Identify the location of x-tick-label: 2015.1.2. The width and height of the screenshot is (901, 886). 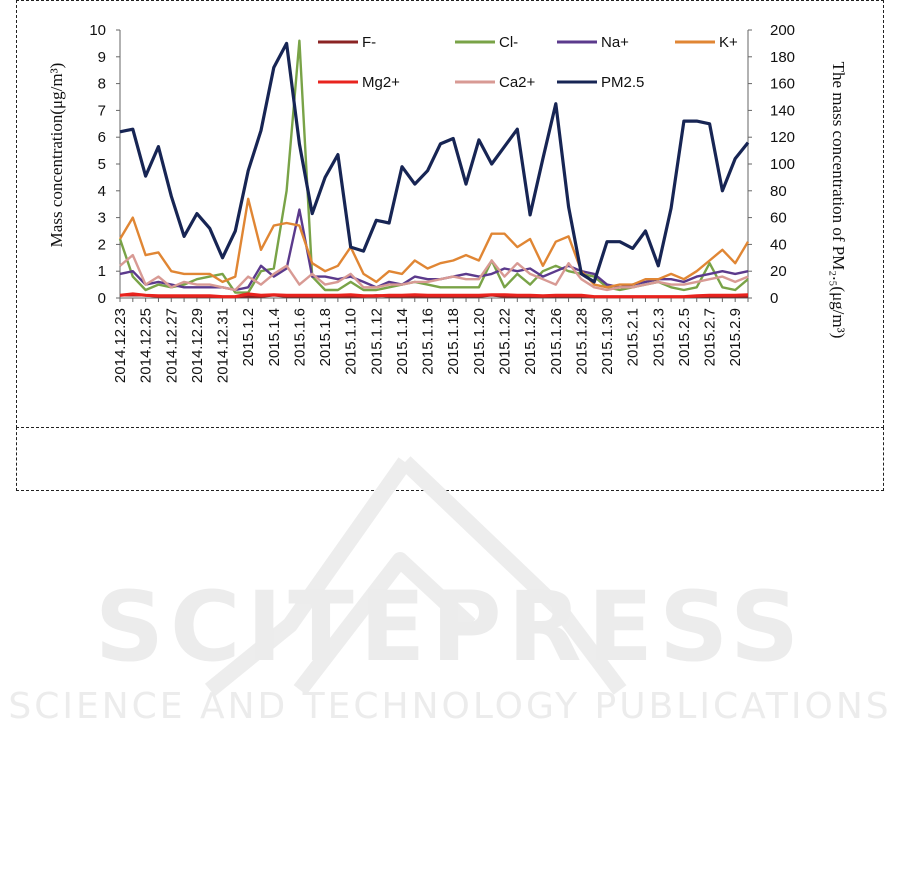
(248, 337).